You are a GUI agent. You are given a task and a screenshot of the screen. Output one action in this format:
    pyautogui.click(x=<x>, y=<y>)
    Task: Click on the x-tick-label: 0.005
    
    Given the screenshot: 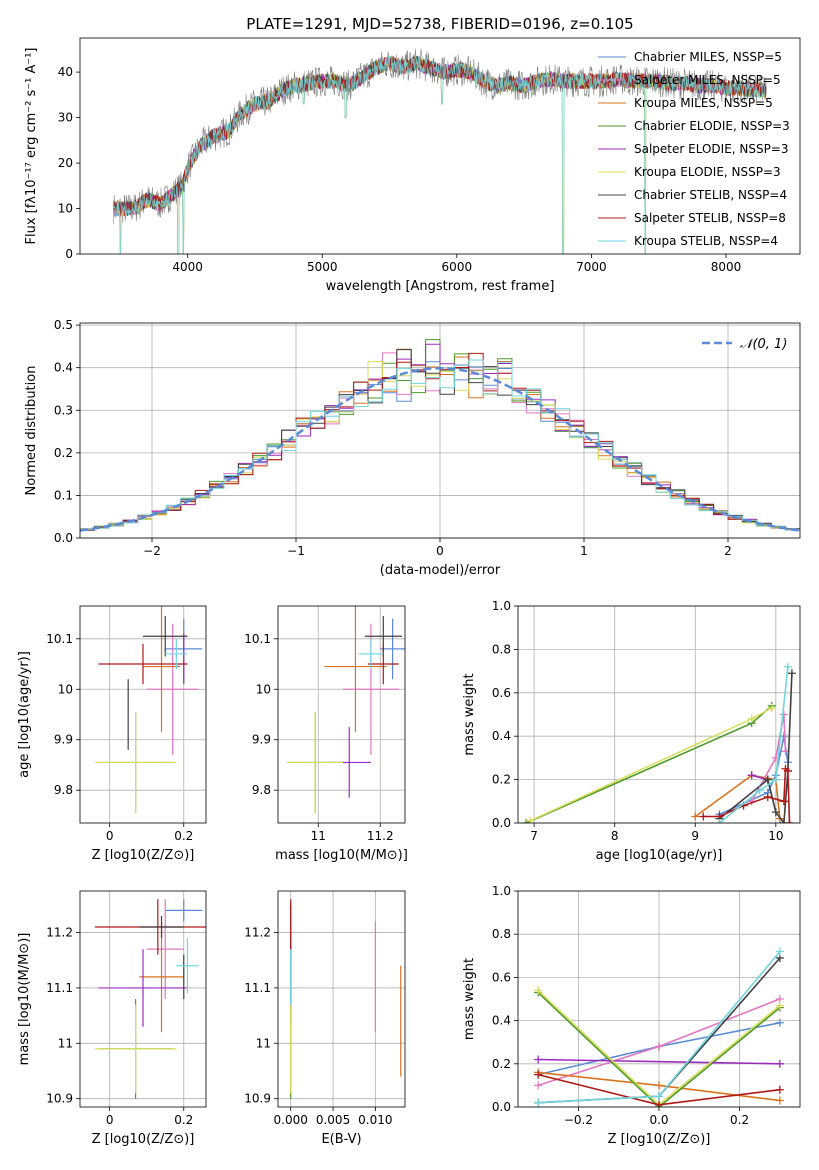 What is the action you would take?
    pyautogui.click(x=333, y=1120)
    